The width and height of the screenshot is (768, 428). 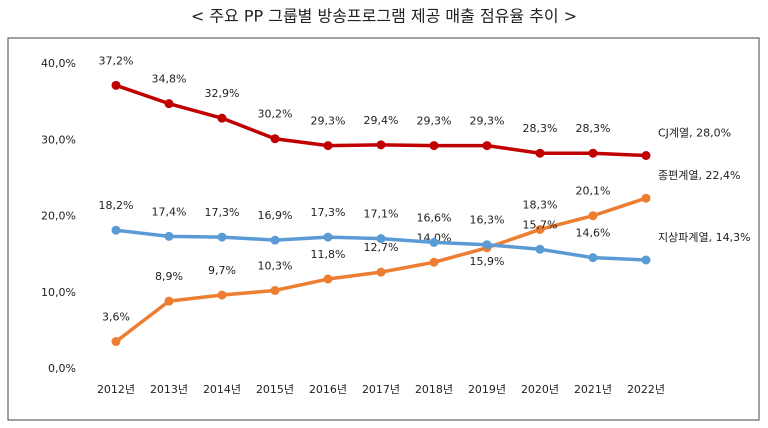 I want to click on y-tick-label: 0,0%, so click(x=62, y=368).